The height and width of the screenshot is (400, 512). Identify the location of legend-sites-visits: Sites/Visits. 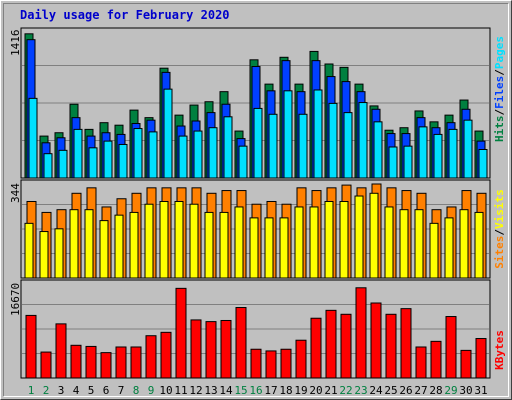
(499, 229).